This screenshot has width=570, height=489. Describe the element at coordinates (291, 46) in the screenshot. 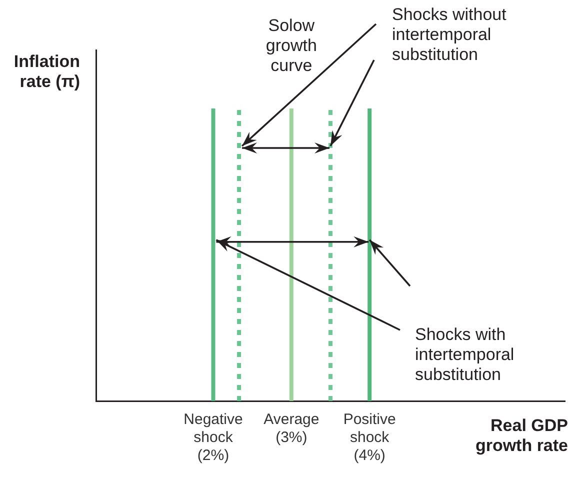

I see `text: Solow growth curve` at that location.